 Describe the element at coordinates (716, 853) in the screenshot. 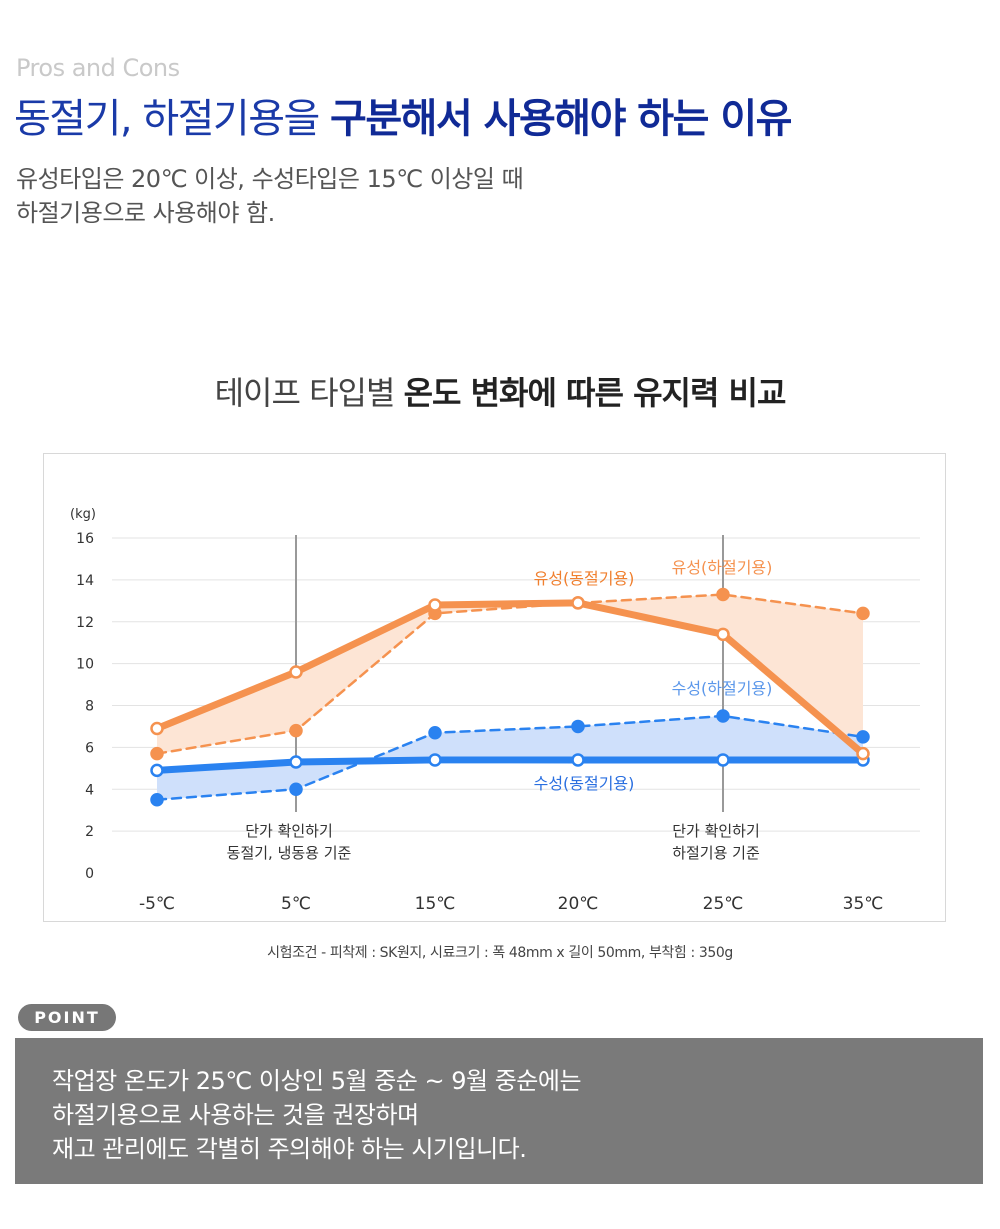

I see `annotation-line-2: 하절기용 기준` at that location.